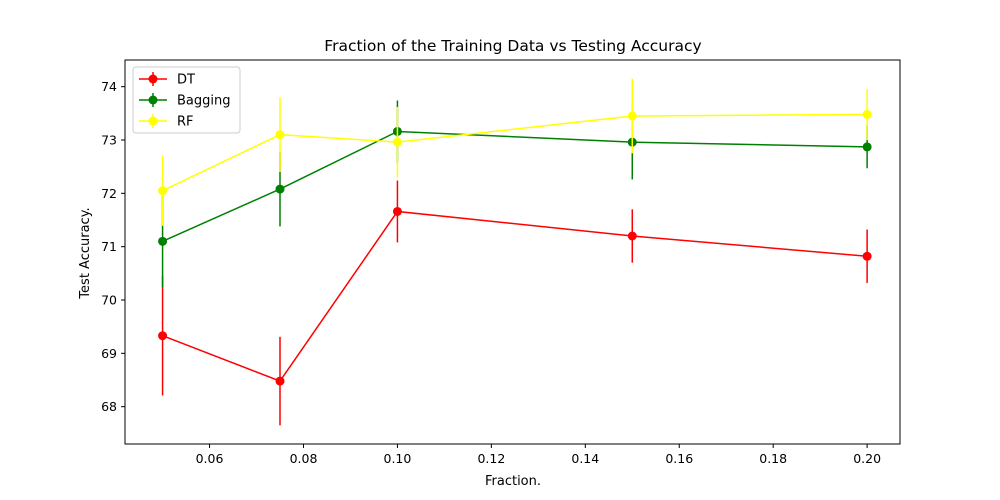  I want to click on x-tick-label: 0.20, so click(867, 458).